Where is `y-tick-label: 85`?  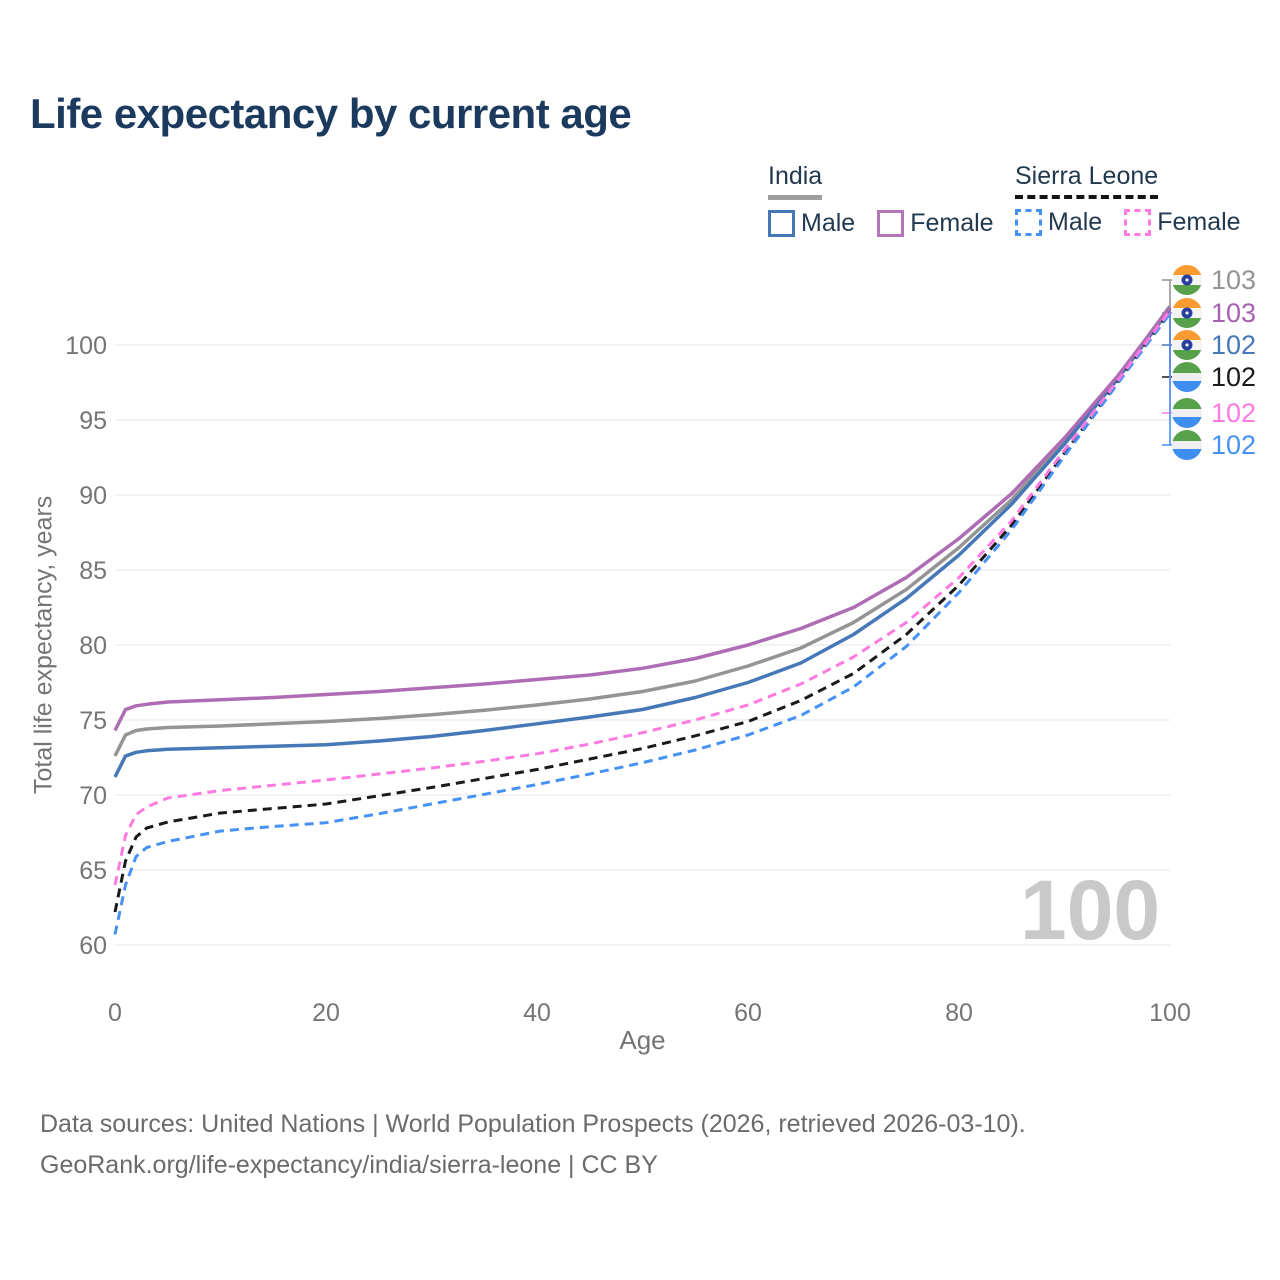
y-tick-label: 85 is located at coordinates (93, 571).